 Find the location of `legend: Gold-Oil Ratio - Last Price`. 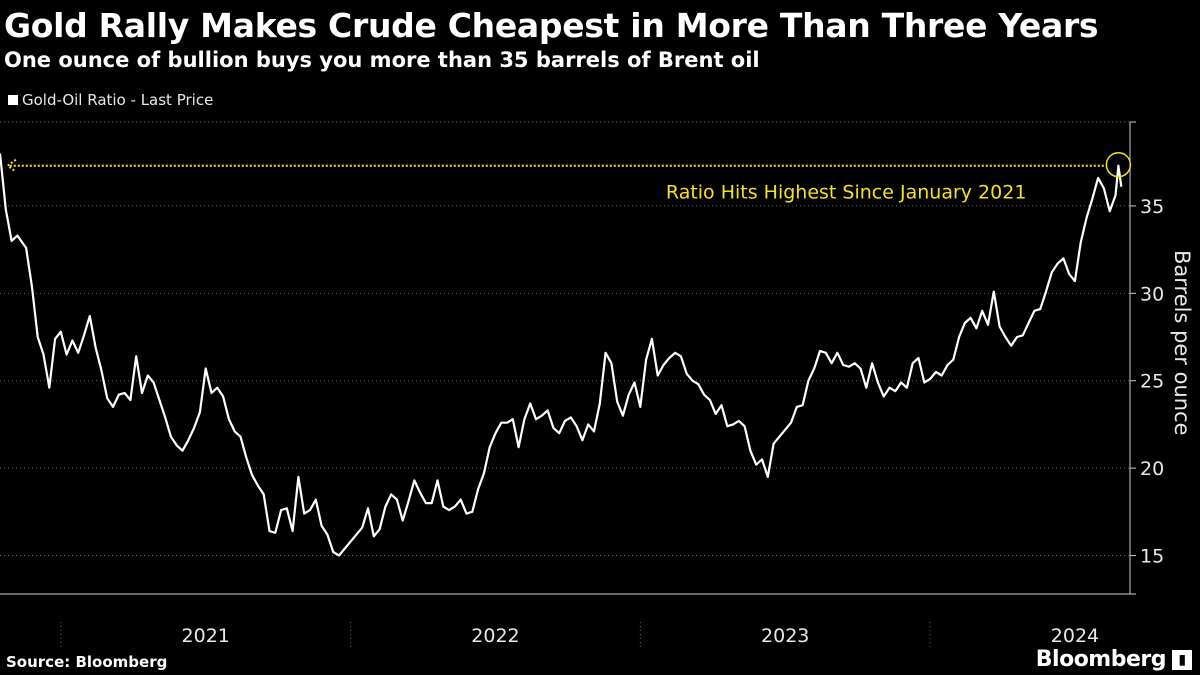

legend: Gold-Oil Ratio - Last Price is located at coordinates (110, 100).